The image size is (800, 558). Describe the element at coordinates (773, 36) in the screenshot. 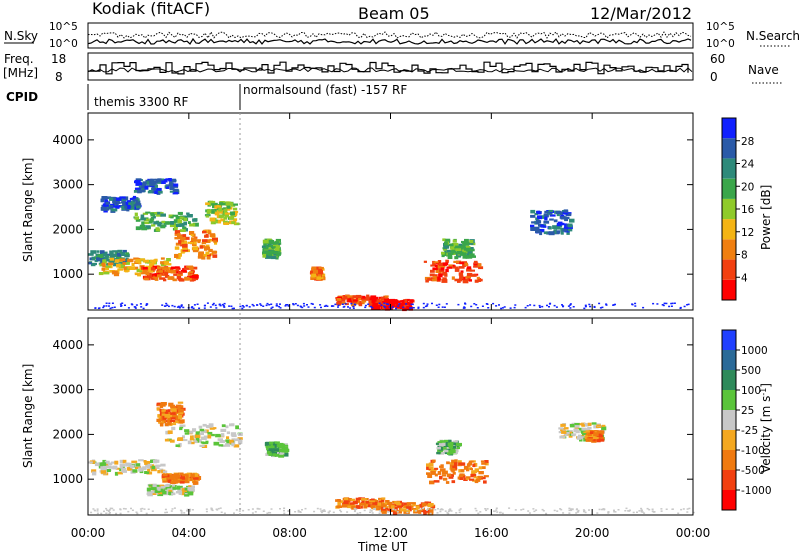

I see `nsearch-label: N.Search` at that location.